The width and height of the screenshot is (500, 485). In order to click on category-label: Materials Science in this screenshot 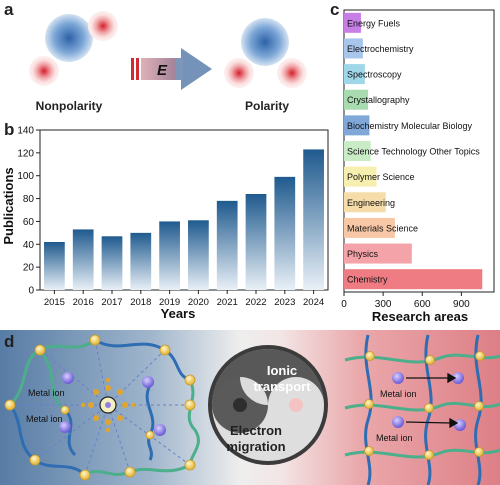, I will do `click(382, 228)`.